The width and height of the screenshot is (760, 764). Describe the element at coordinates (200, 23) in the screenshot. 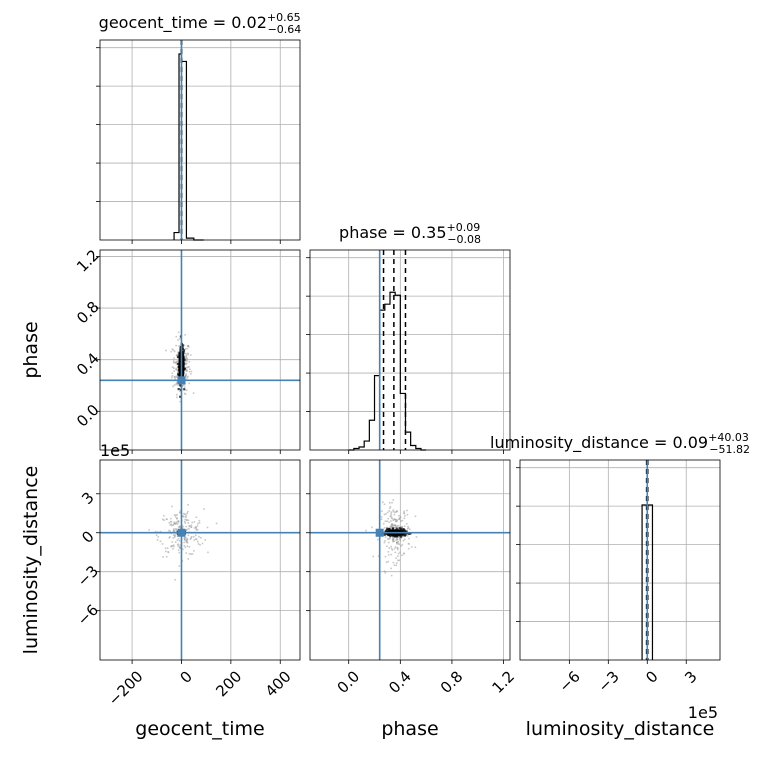

I see `hist-geocent_time-title: geocent_time = 0.02+0.65 −0.64` at that location.